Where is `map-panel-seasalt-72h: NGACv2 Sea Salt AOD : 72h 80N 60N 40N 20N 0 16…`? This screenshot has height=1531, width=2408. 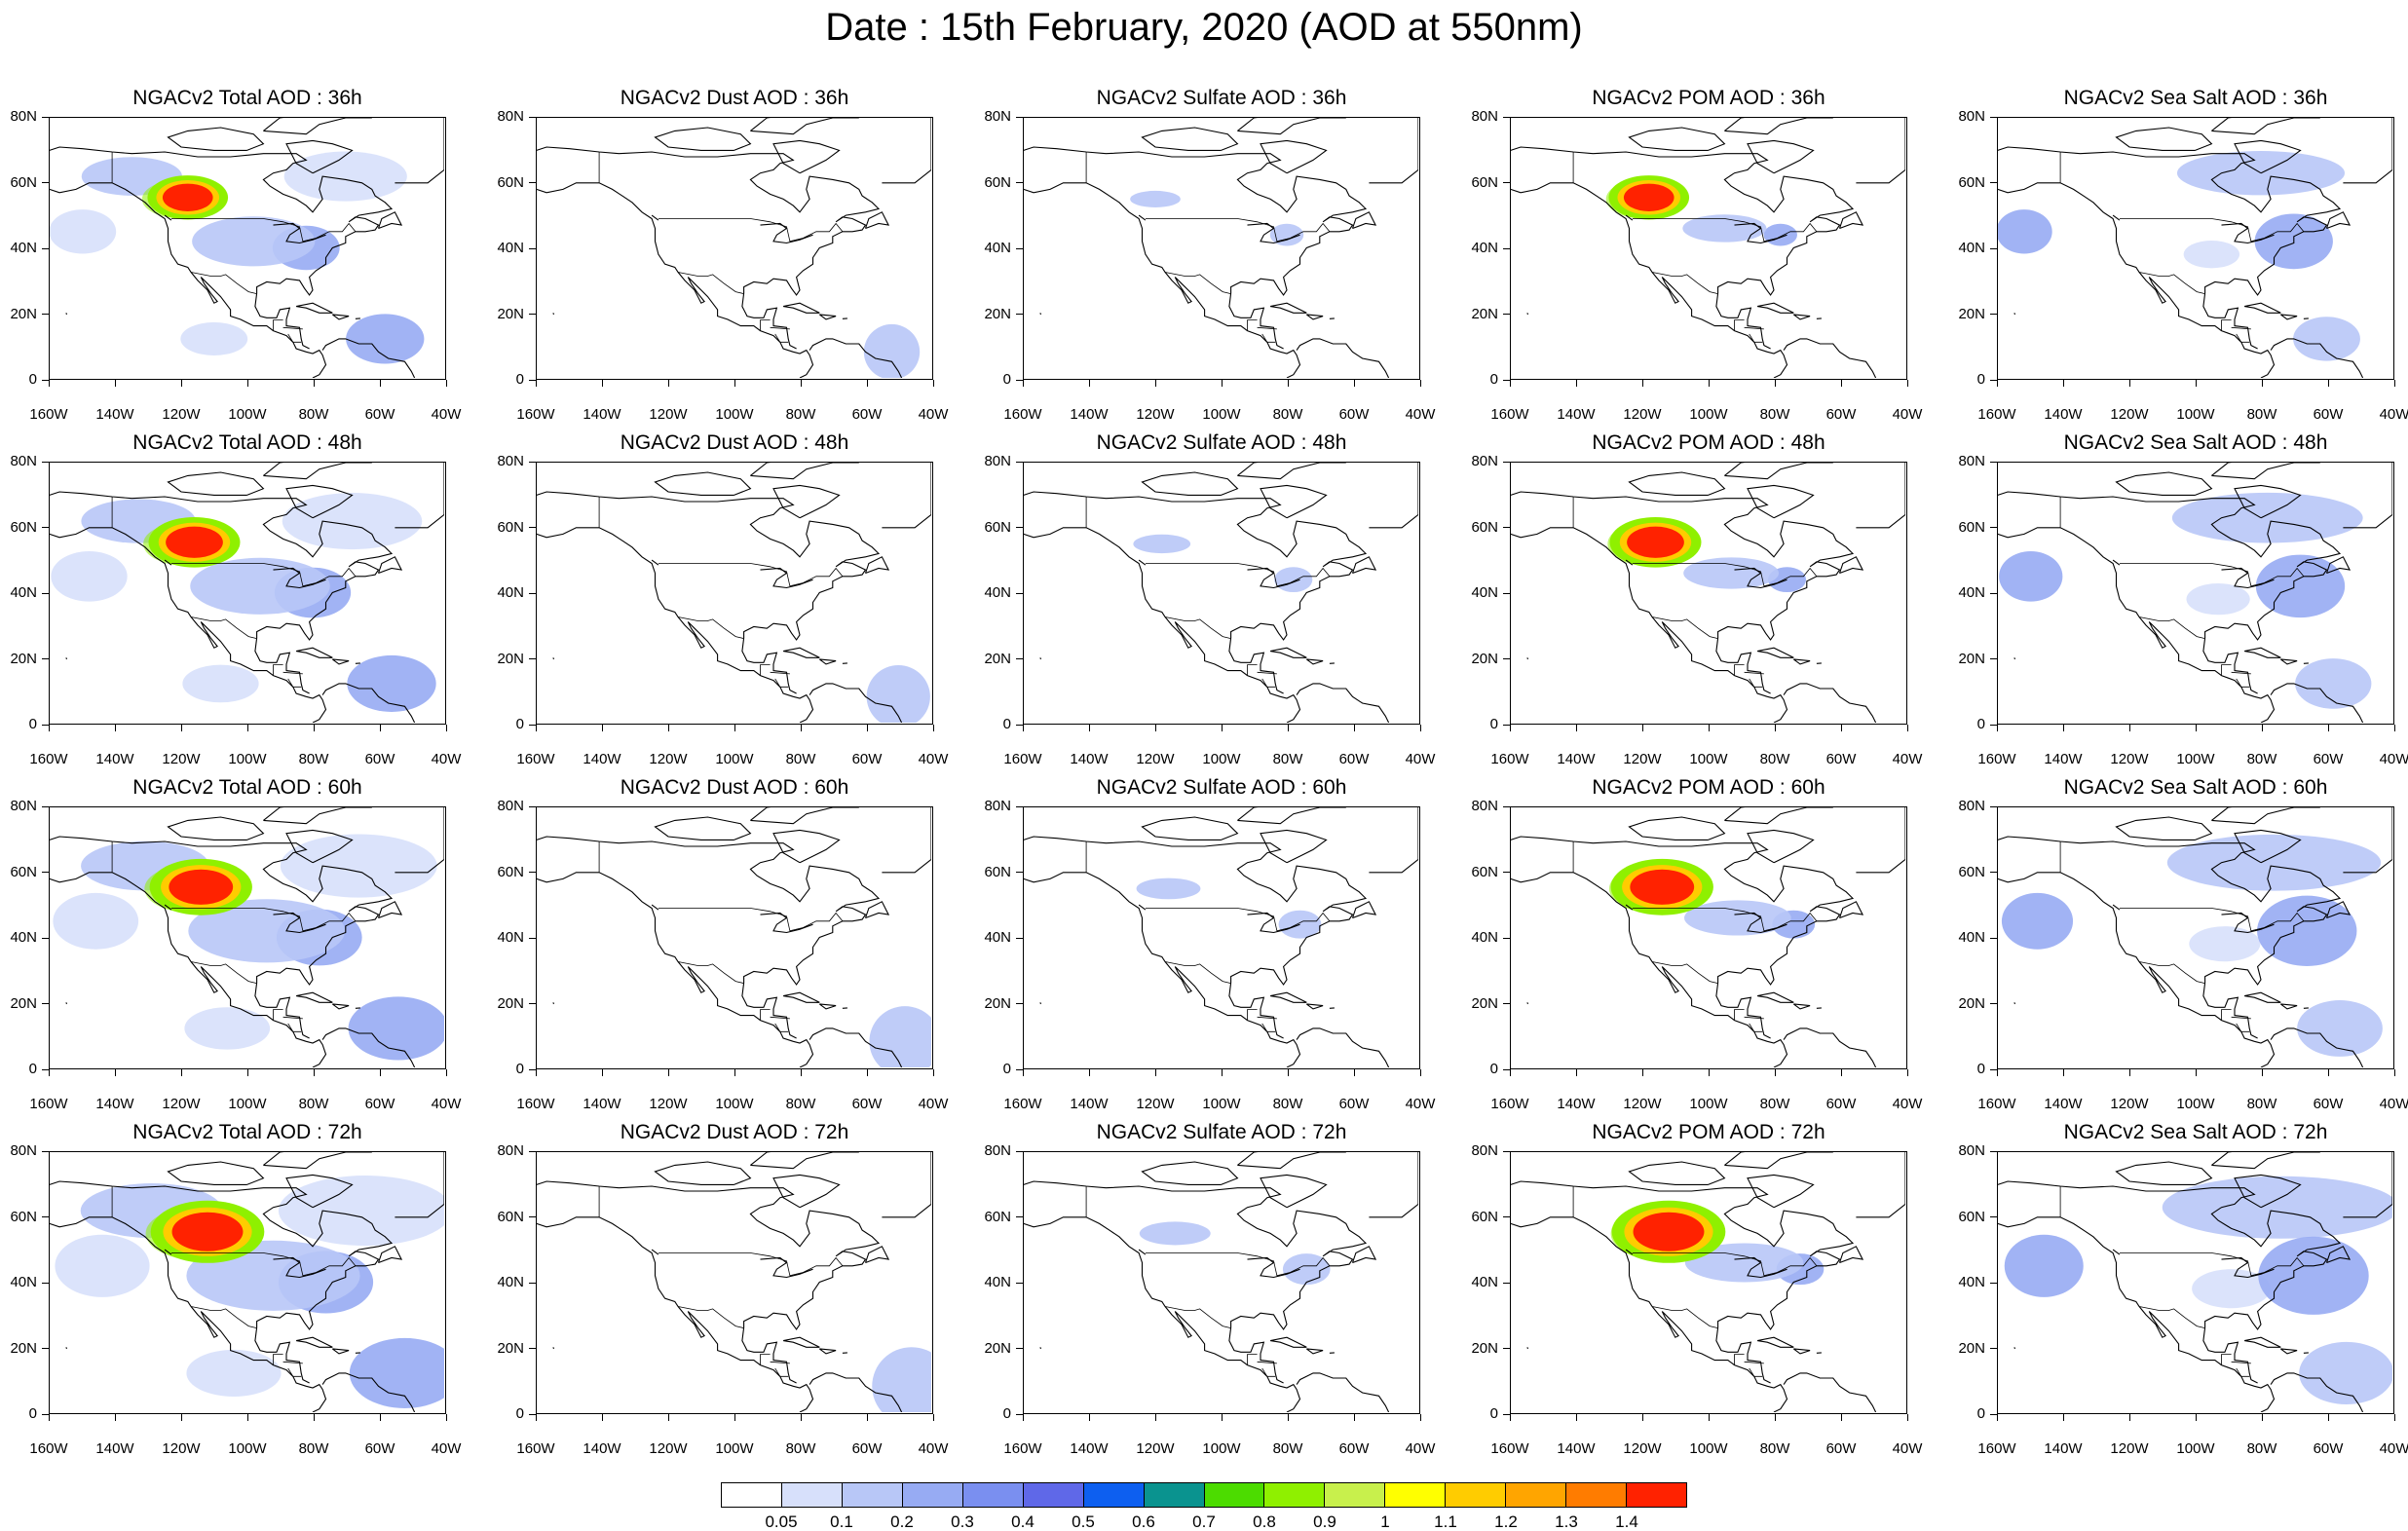 map-panel-seasalt-72h: NGACv2 Sea Salt AOD : 72h 80N 60N 40N 20N 0 16… is located at coordinates (2178, 1317).